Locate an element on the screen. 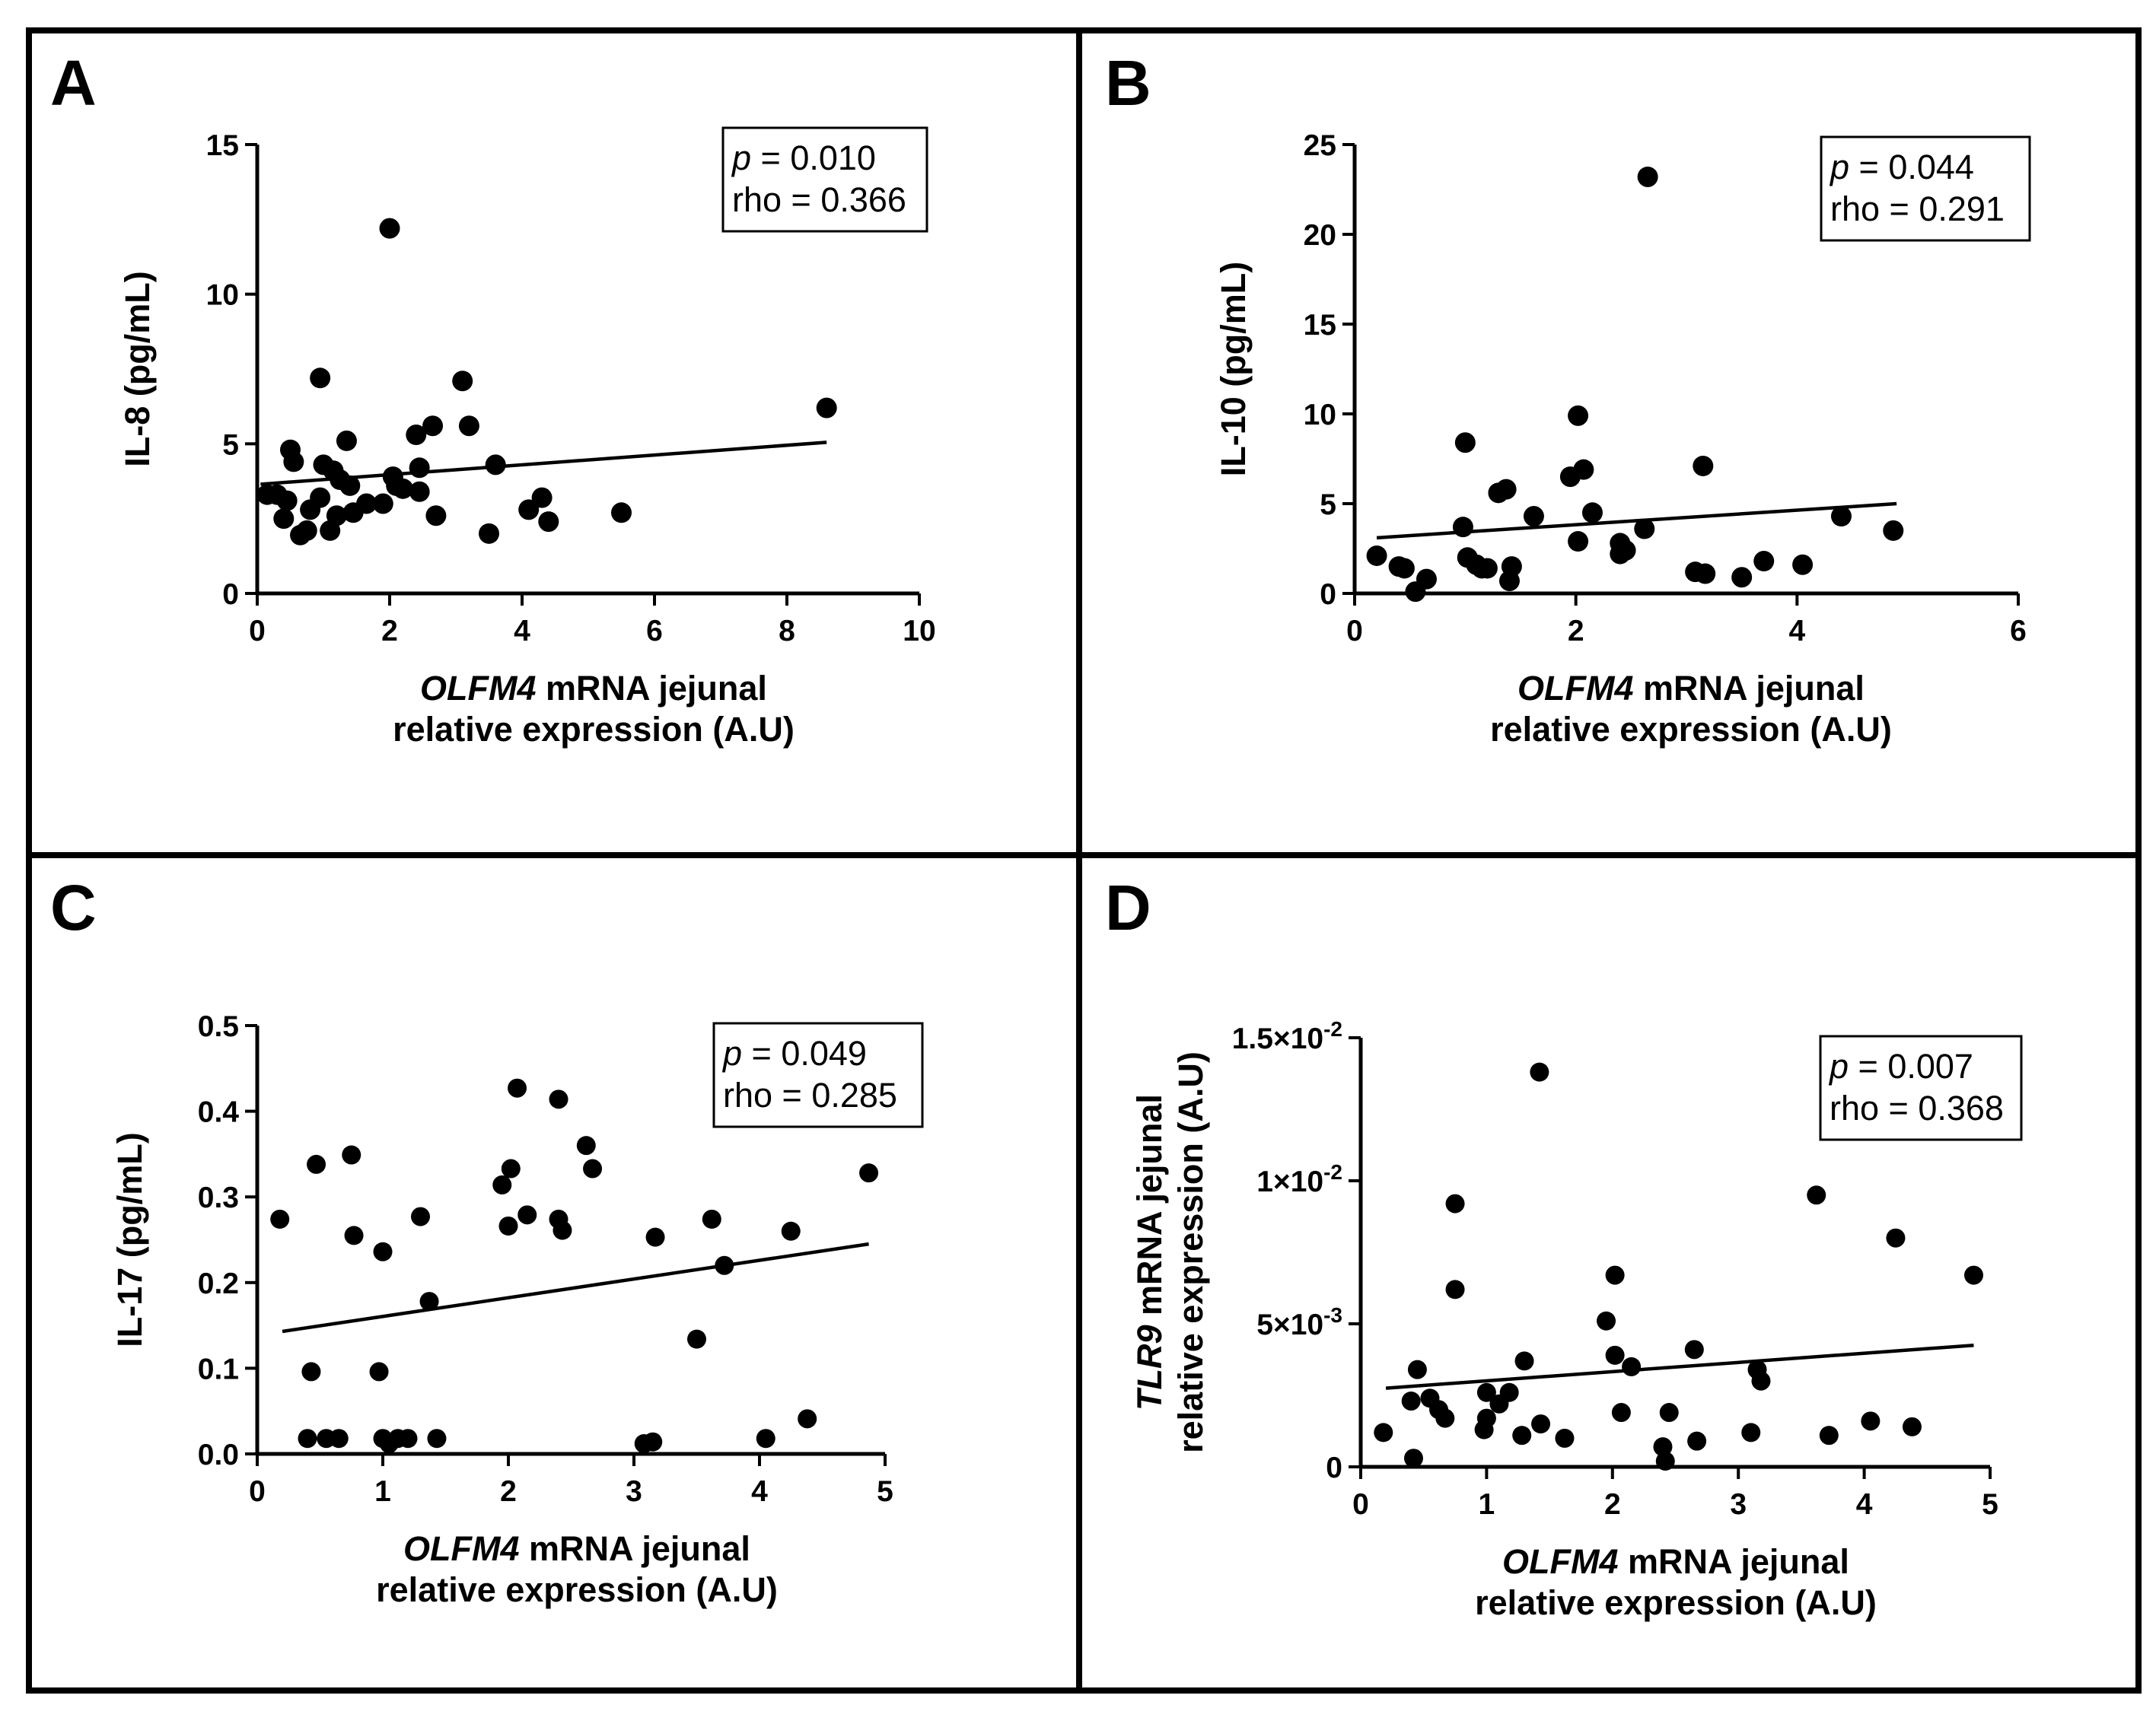 Image resolution: width=2156 pixels, height=1724 pixels. panel-label-c: C is located at coordinates (73, 907).